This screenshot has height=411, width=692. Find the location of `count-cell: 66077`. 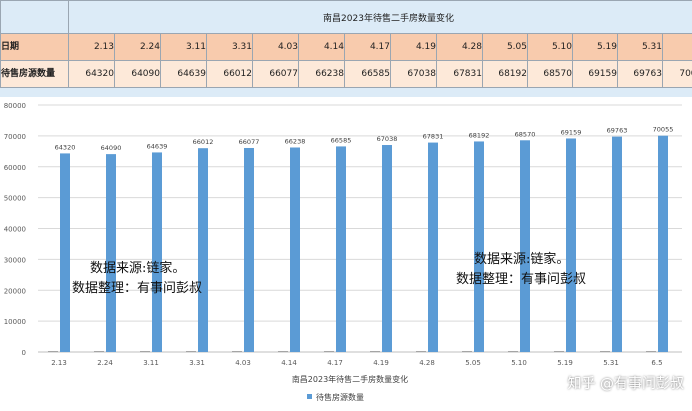

count-cell: 66077 is located at coordinates (275, 74).